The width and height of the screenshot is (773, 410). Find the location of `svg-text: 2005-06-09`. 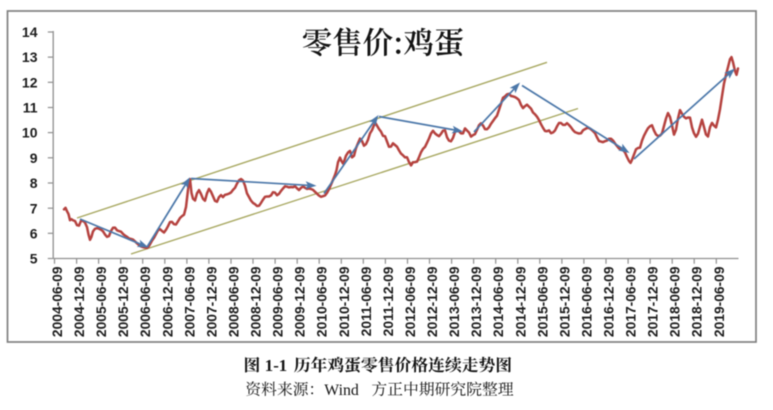

svg-text: 2005-06-09 is located at coordinates (101, 301).